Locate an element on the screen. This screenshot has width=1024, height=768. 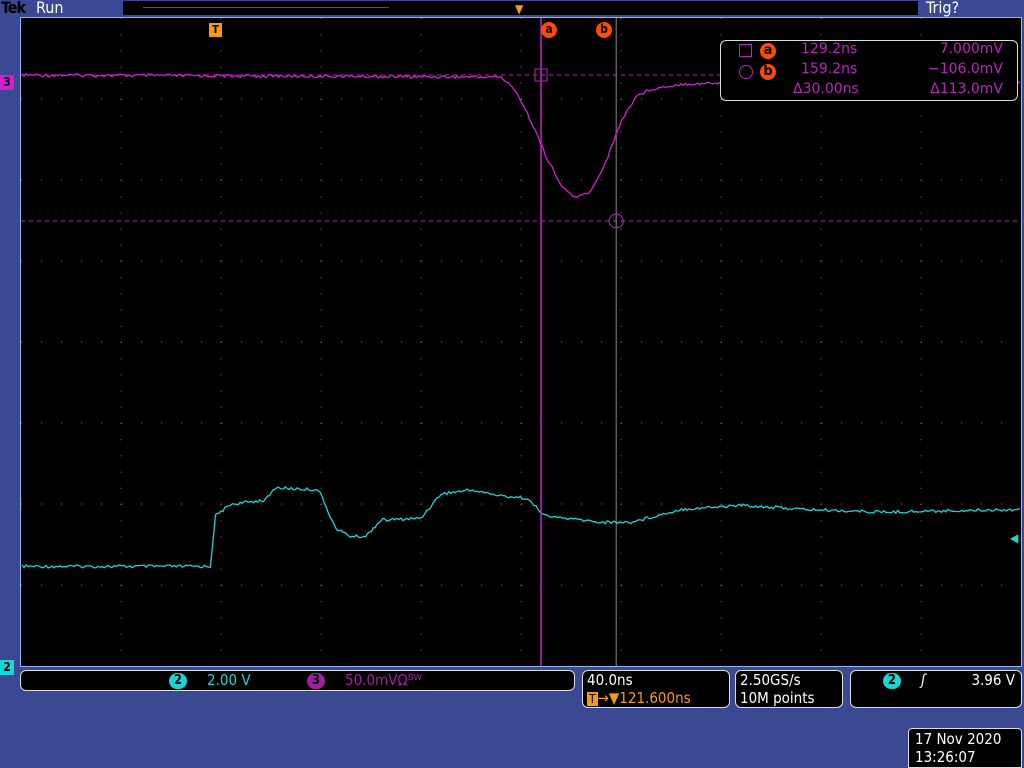
trigger-panel: 2 ʃ 3.96 V is located at coordinates (936, 689).